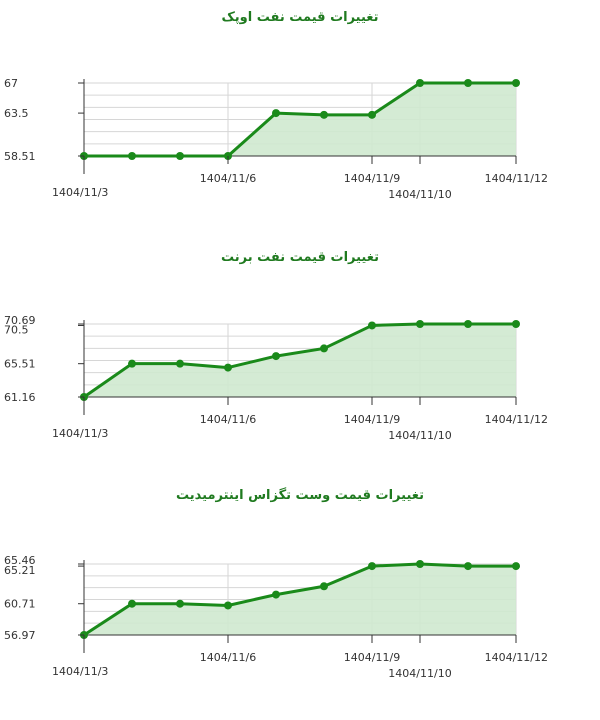 The width and height of the screenshot is (600, 720). What do you see at coordinates (20, 570) in the screenshot?
I see `y-tick-label: 65.21` at bounding box center [20, 570].